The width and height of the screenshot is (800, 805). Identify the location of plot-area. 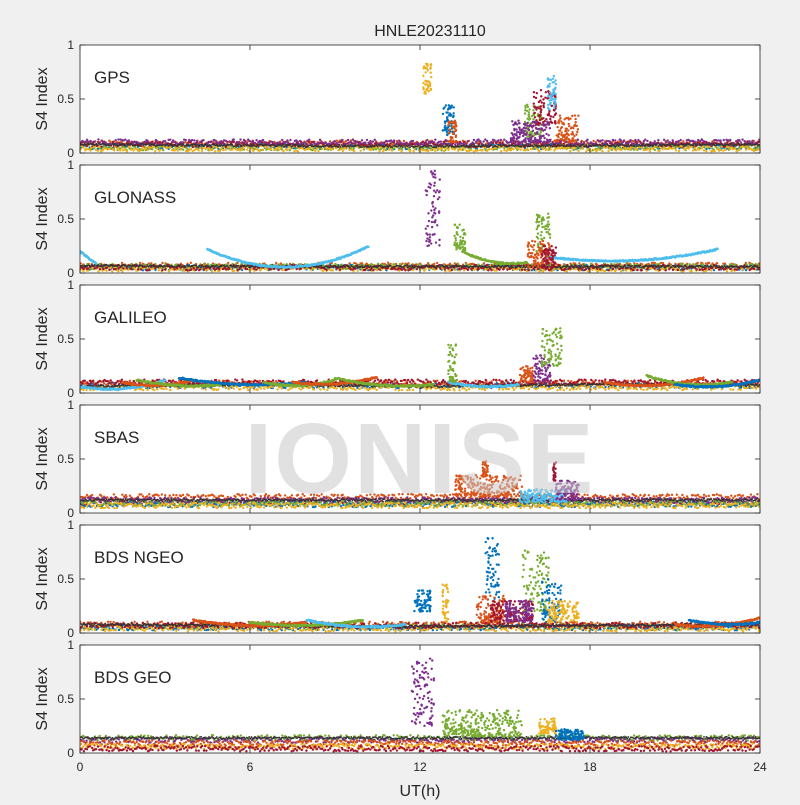
(420, 99).